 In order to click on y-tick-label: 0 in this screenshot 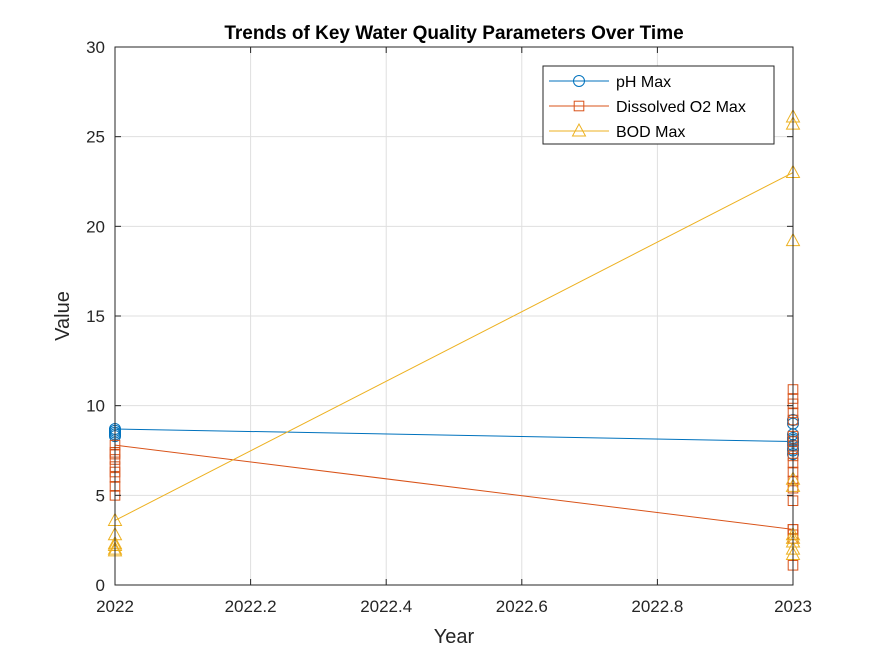, I will do `click(100, 585)`.